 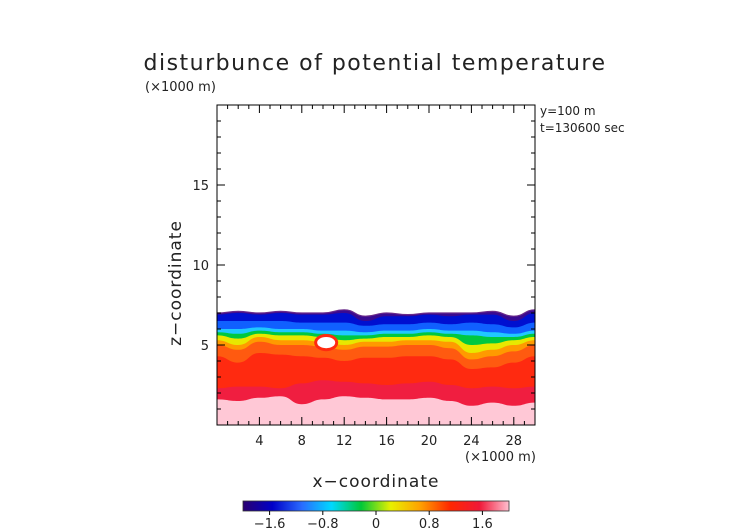 I want to click on x-tick-label: 12, so click(x=344, y=441).